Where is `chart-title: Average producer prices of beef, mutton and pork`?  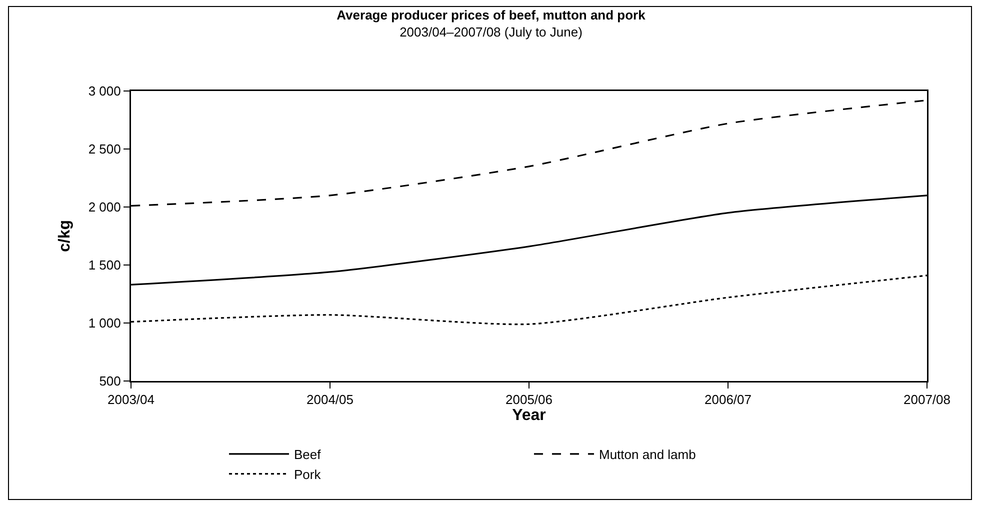 chart-title: Average producer prices of beef, mutton and pork is located at coordinates (491, 14).